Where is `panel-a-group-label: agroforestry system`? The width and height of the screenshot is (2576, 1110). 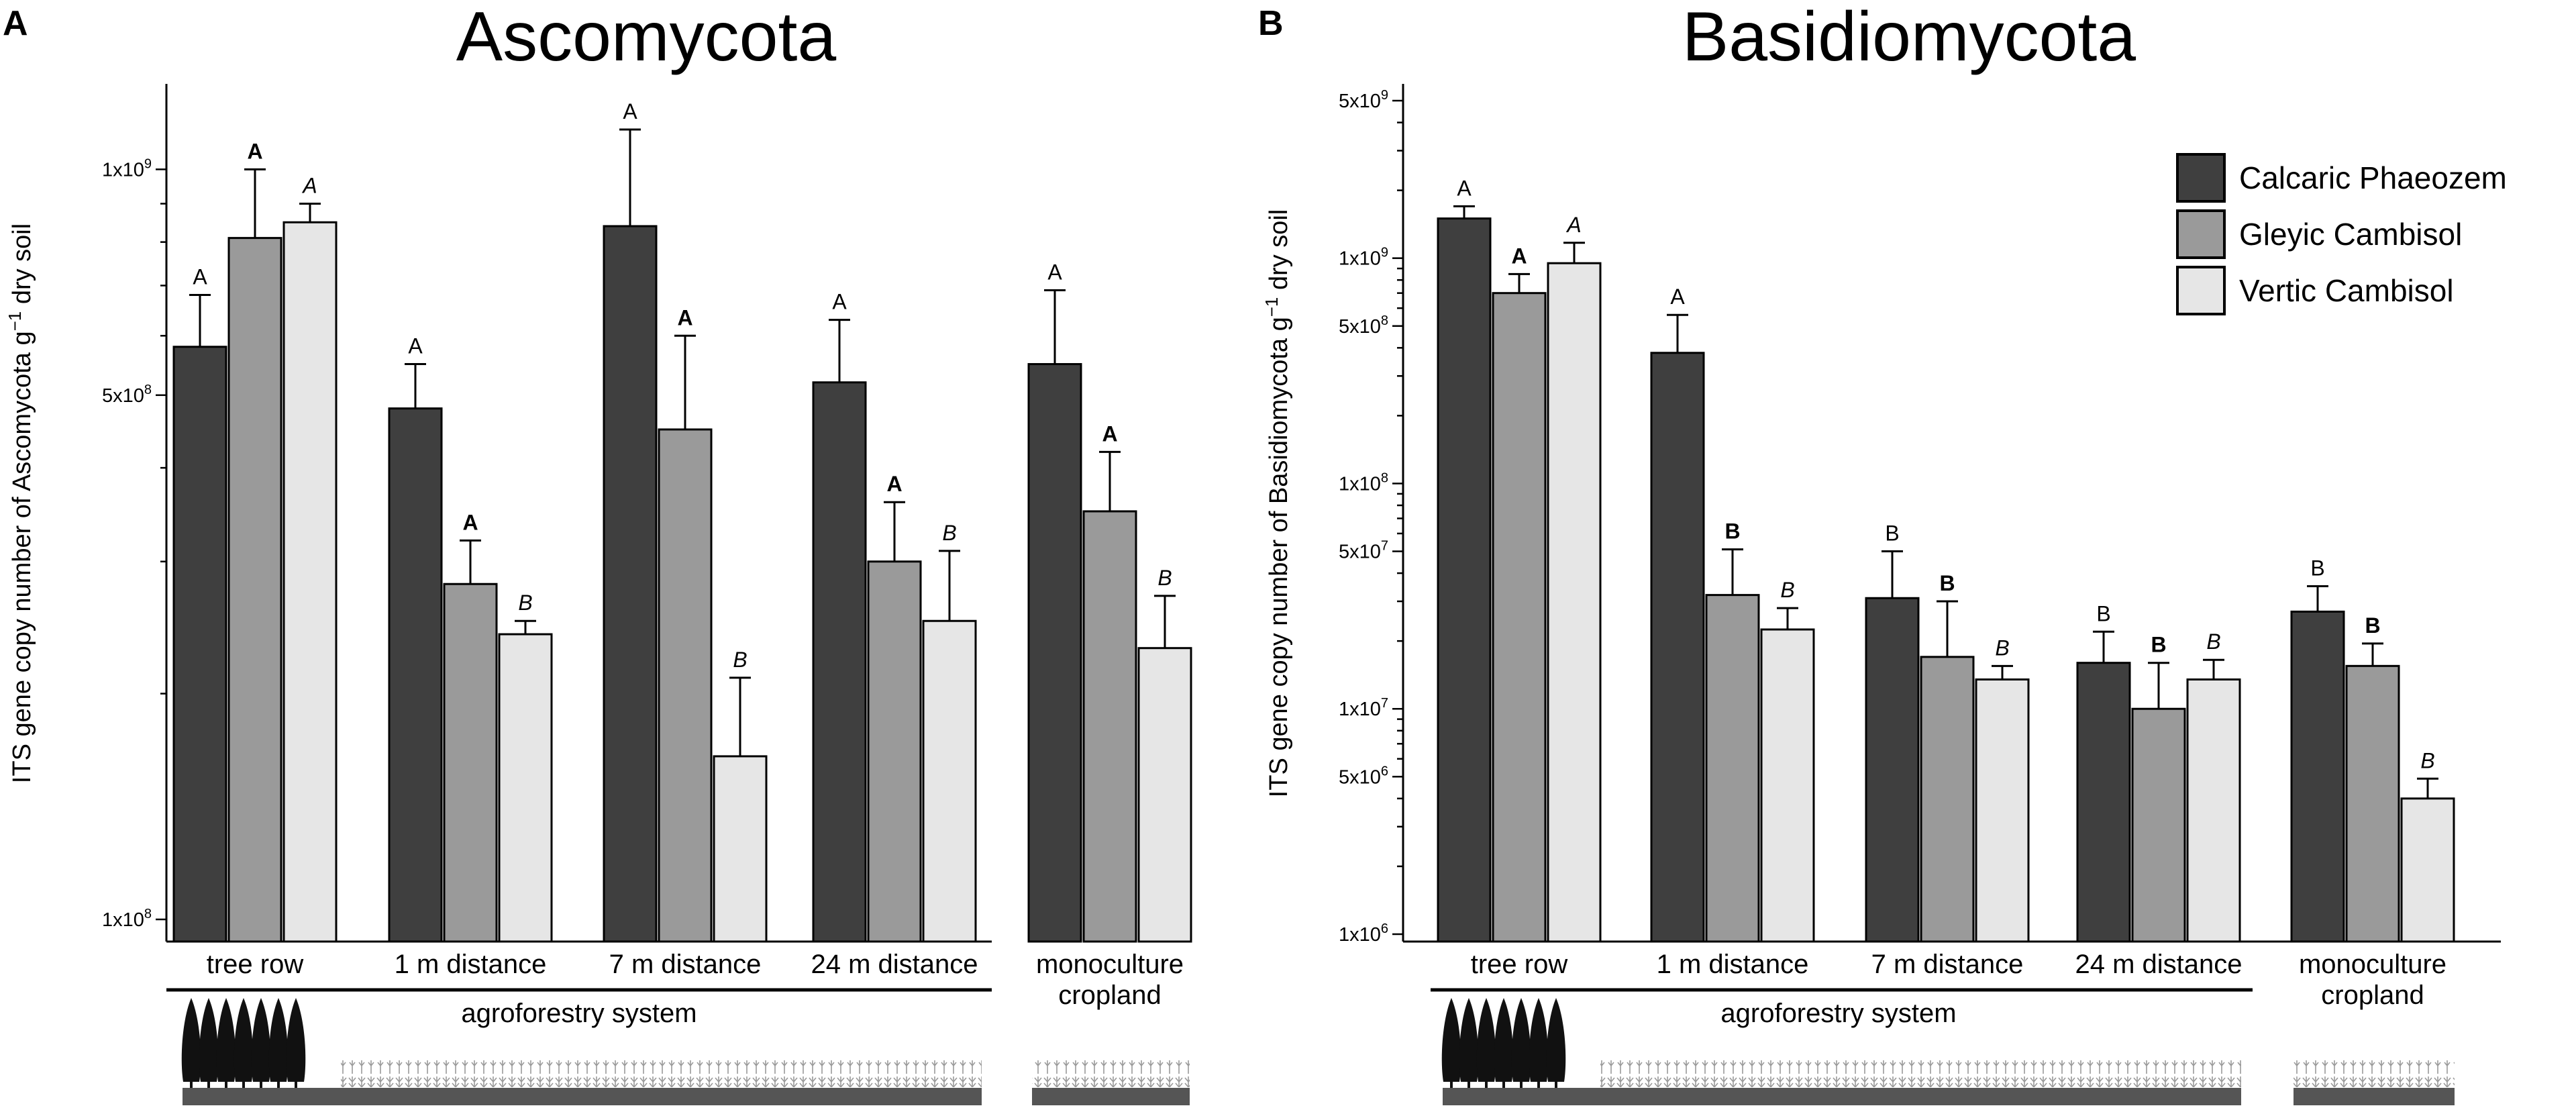
panel-a-group-label: agroforestry system is located at coordinates (579, 1014).